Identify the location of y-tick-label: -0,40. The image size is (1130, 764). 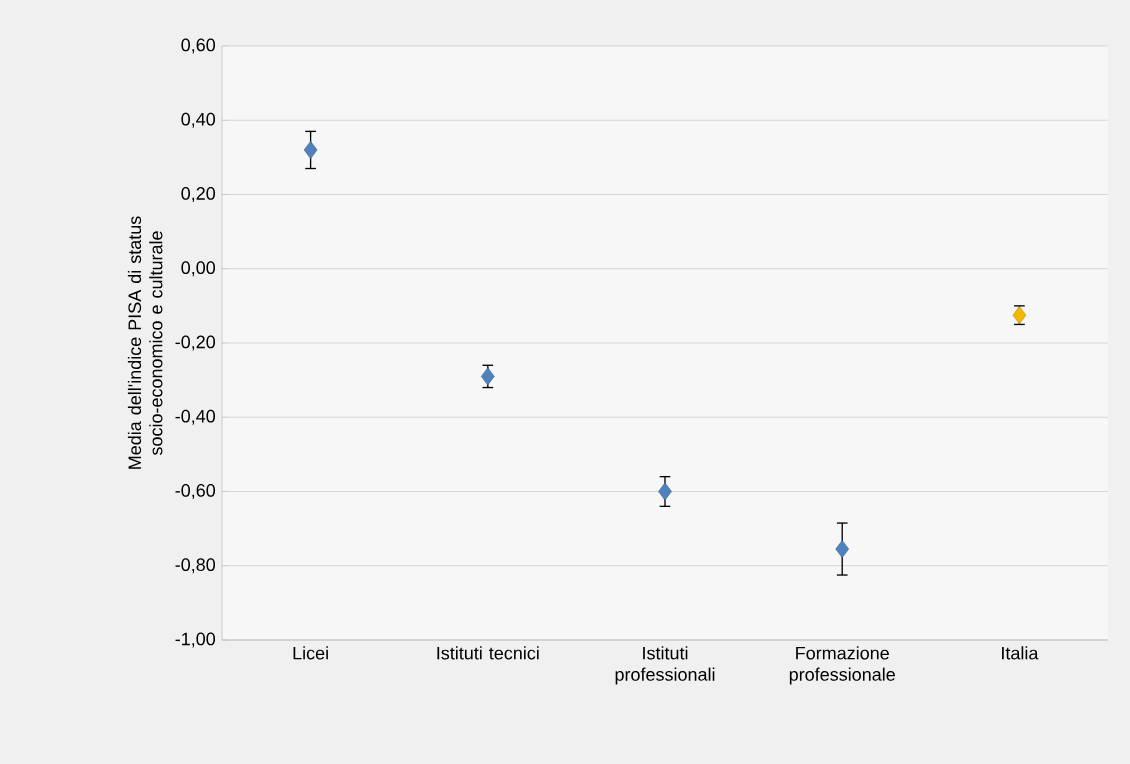
(195, 417).